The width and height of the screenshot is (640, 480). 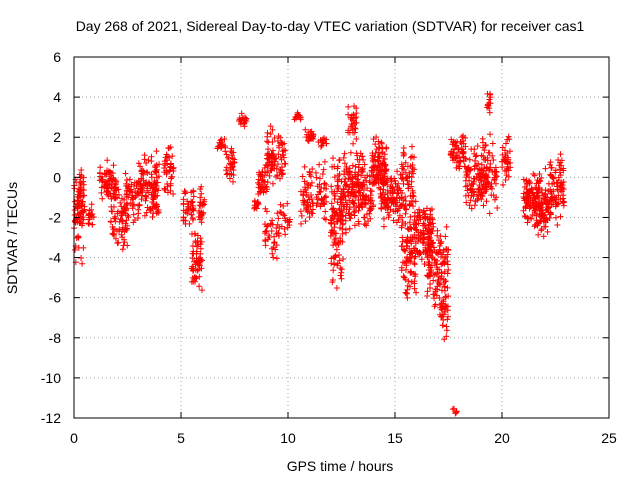 I want to click on x-tick-label: 25, so click(x=609, y=438).